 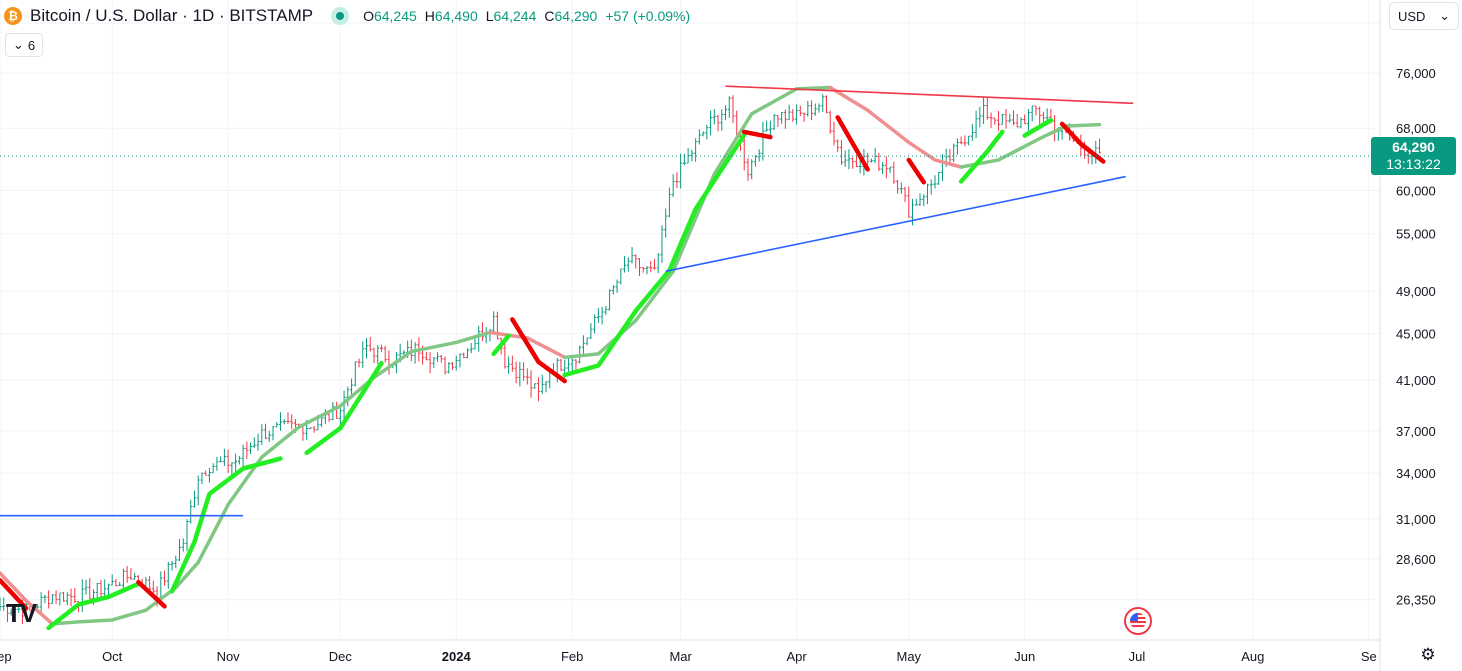 What do you see at coordinates (648, 16) in the screenshot?
I see `change-value: +57 (+0.09%)` at bounding box center [648, 16].